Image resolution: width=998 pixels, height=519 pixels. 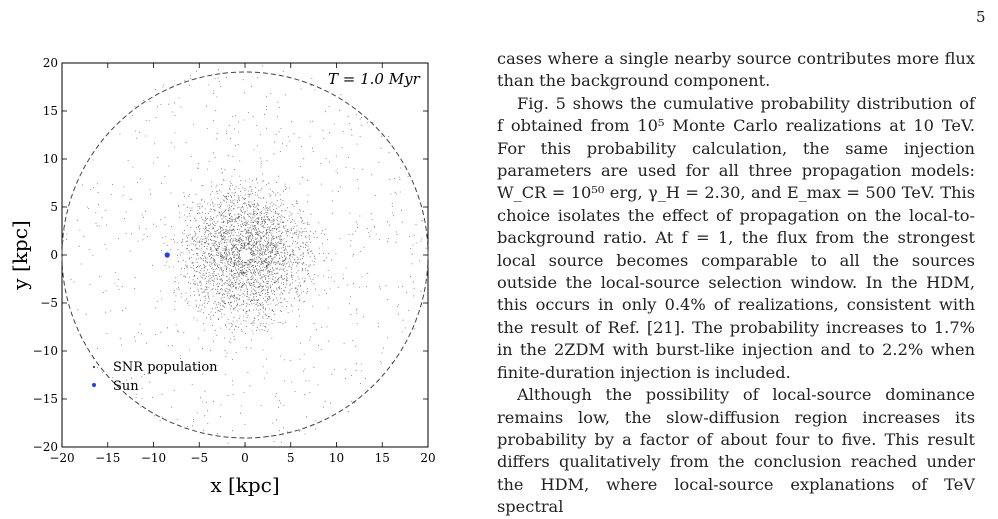 I want to click on y-tick-label: −20, so click(x=45, y=447).